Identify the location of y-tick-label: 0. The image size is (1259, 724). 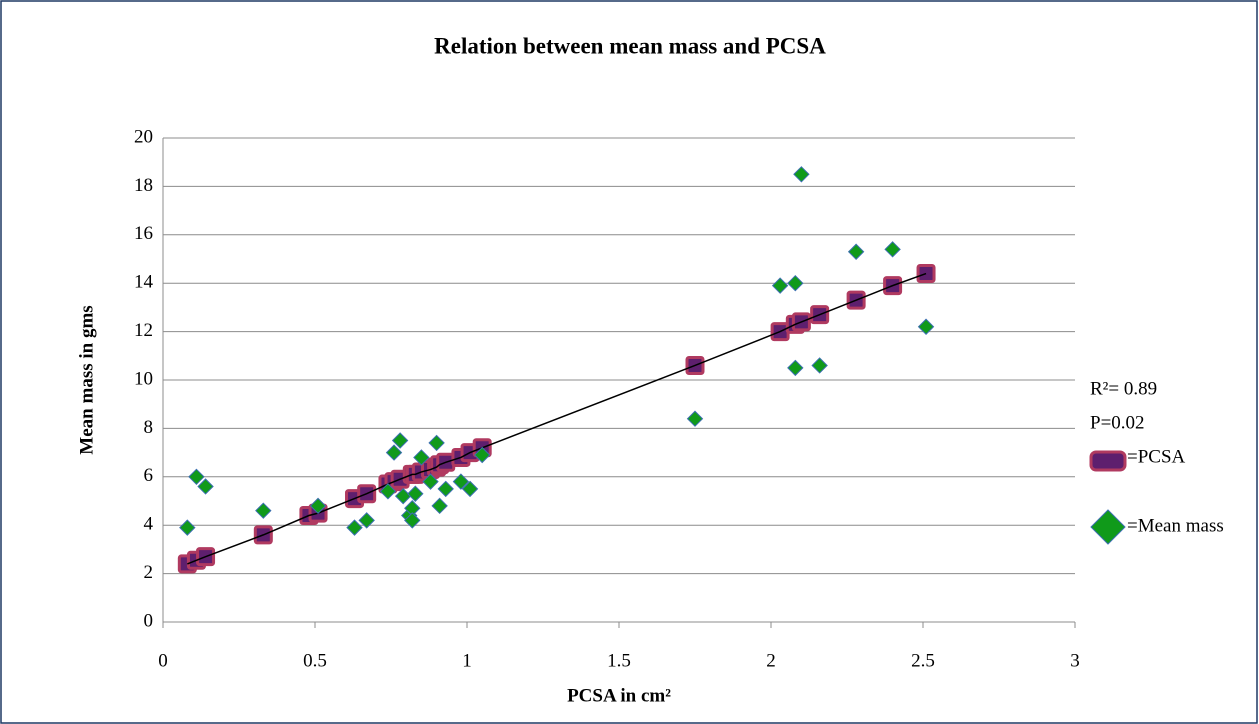
(149, 620).